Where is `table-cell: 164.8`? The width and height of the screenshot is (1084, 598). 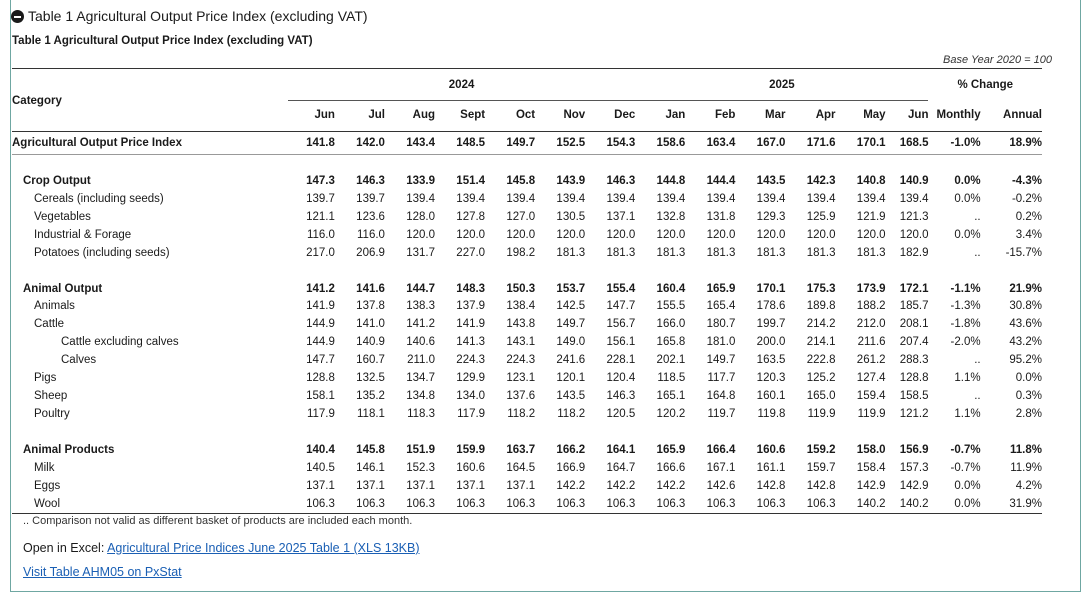
table-cell: 164.8 is located at coordinates (721, 395).